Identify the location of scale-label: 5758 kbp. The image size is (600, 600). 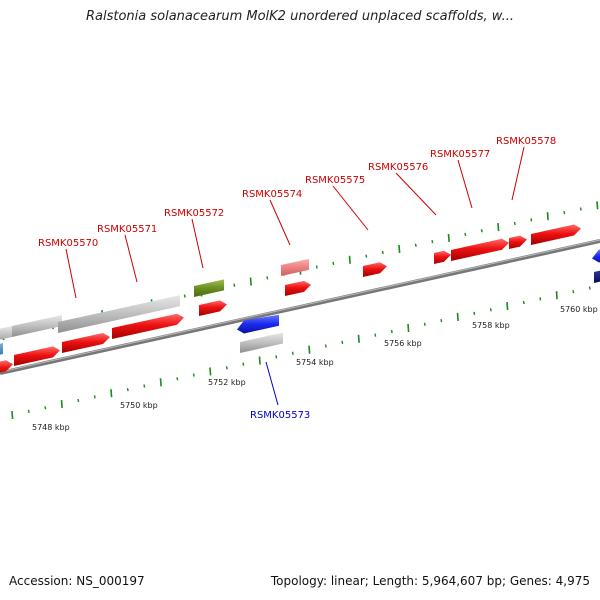
(491, 325).